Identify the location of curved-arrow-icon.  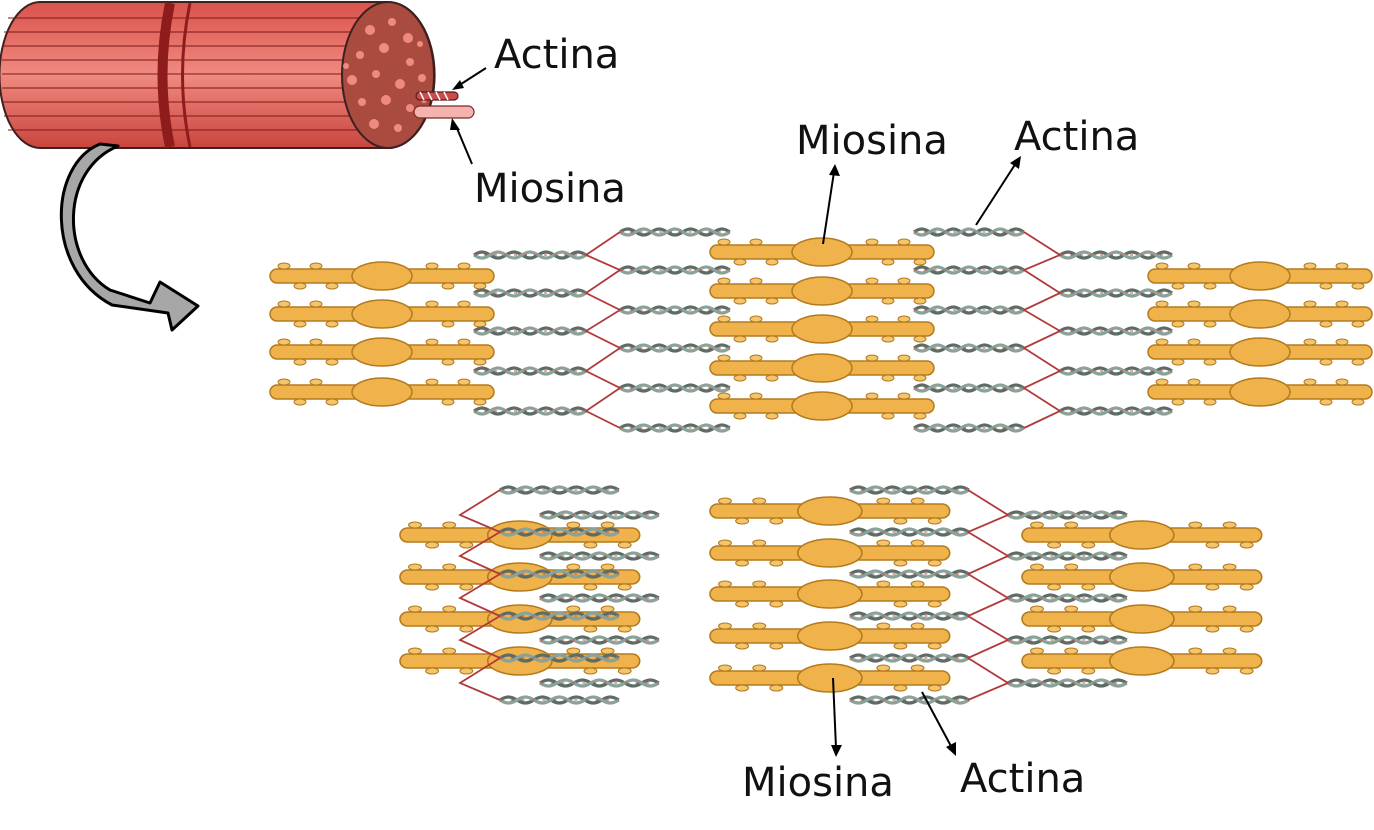
(129, 237).